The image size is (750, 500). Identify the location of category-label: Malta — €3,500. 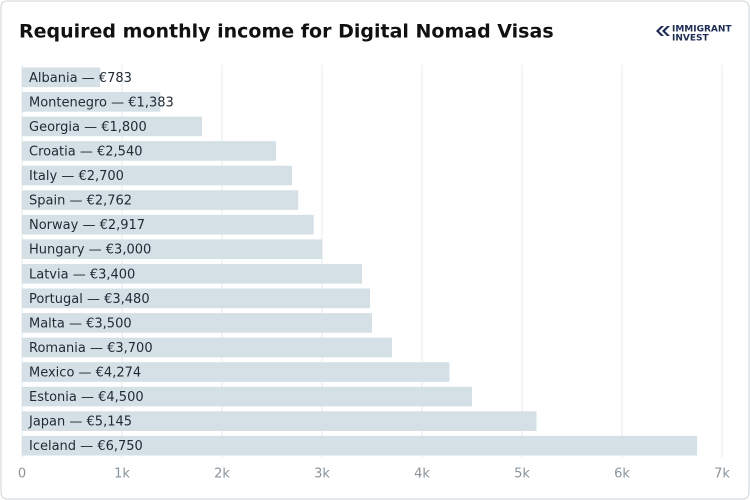
(80, 323).